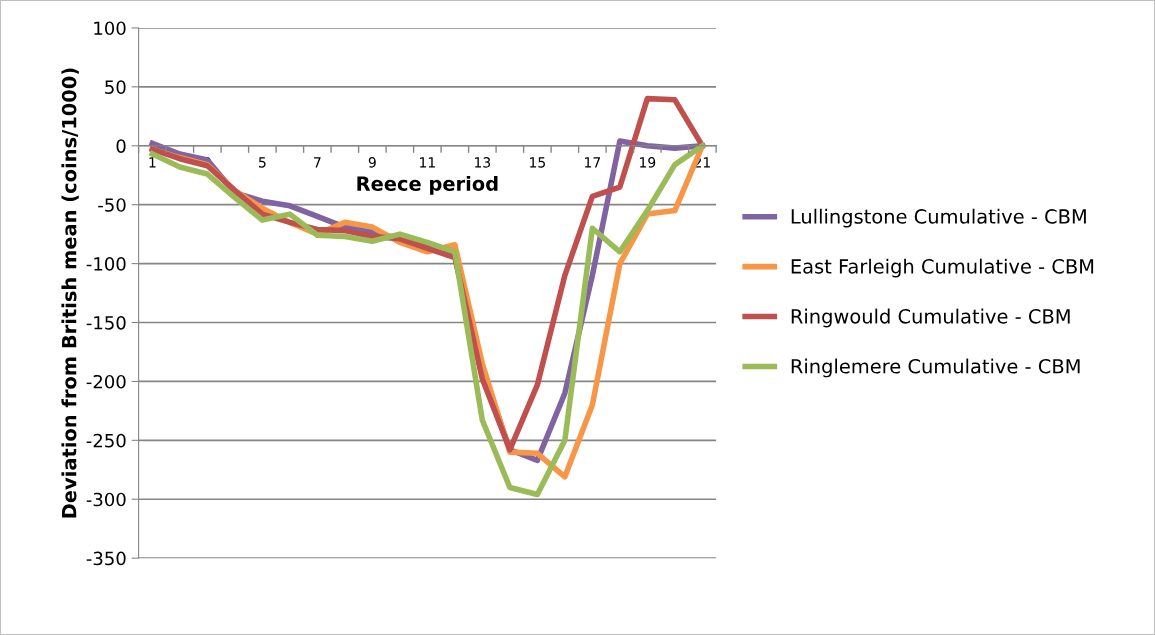  Describe the element at coordinates (110, 28) in the screenshot. I see `y-tick-label: 100` at that location.